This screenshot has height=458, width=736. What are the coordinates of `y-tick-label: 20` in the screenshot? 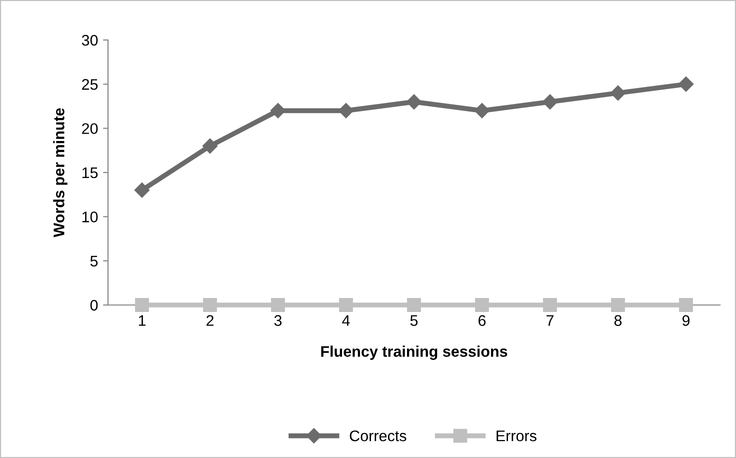 It's located at (90, 128).